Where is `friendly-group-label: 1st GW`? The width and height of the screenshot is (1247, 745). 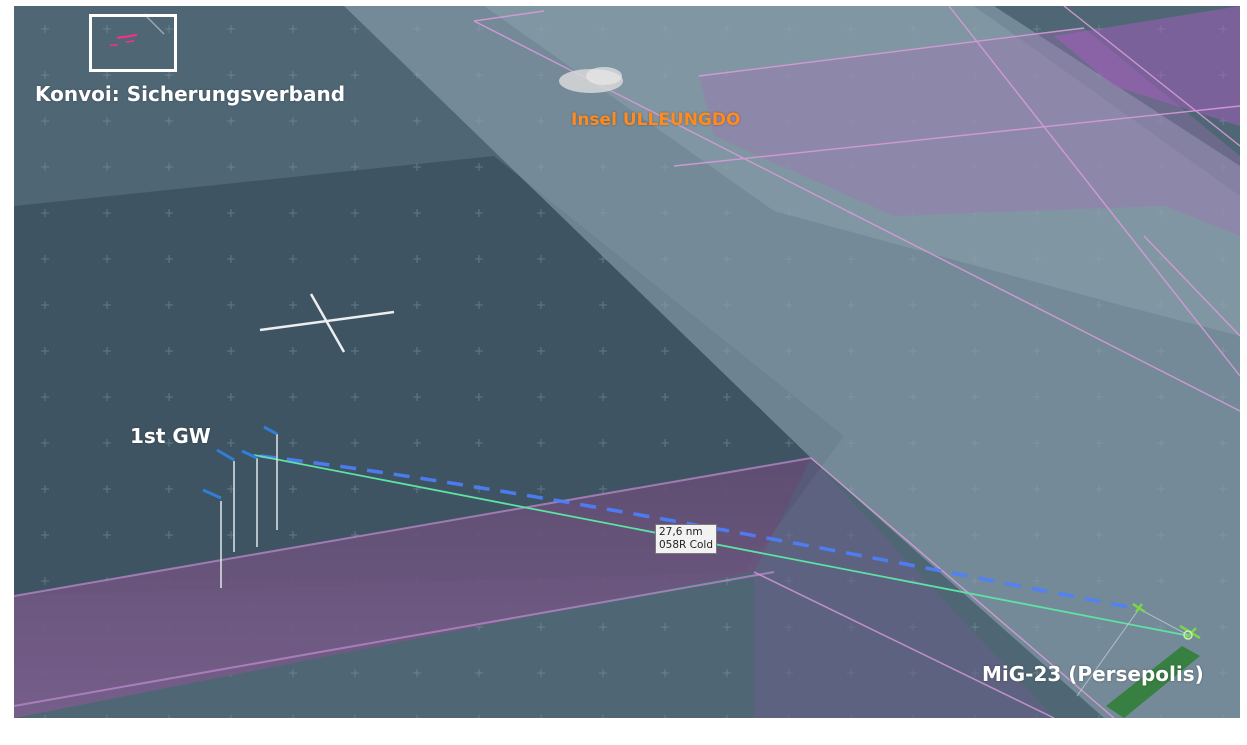 friendly-group-label: 1st GW is located at coordinates (170, 436).